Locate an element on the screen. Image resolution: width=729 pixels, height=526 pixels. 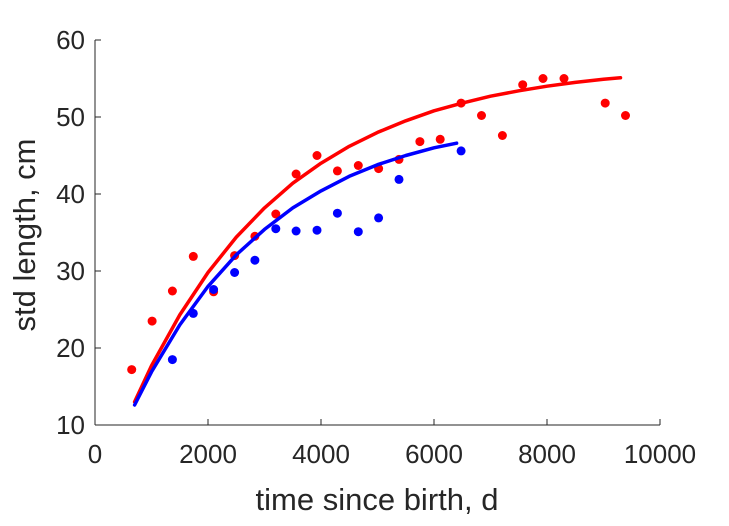
x-tick-label: 10000 is located at coordinates (660, 454).